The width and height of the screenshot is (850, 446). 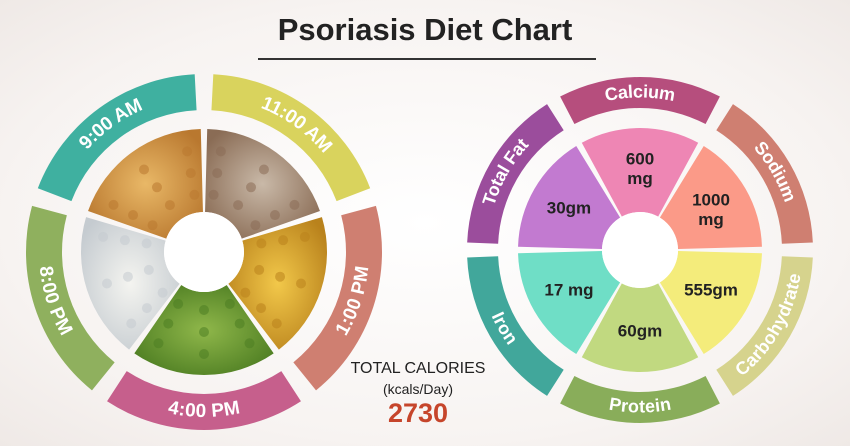 I want to click on title-underline, so click(x=427, y=59).